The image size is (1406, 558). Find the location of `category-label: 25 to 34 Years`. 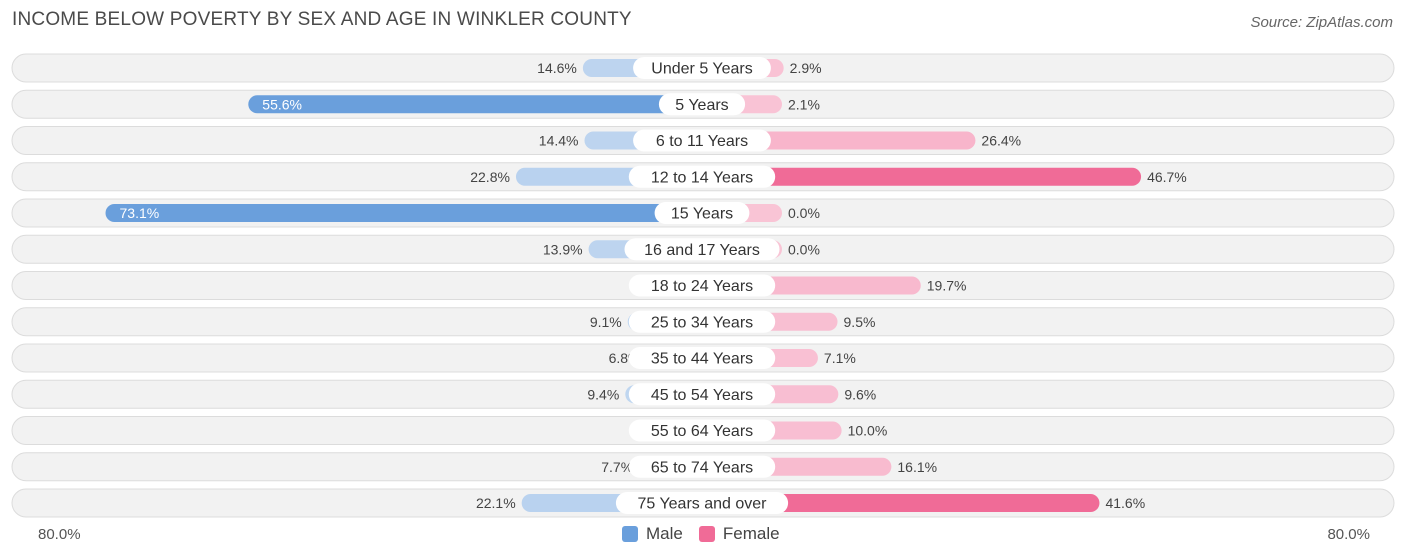

category-label: 25 to 34 Years is located at coordinates (702, 322).